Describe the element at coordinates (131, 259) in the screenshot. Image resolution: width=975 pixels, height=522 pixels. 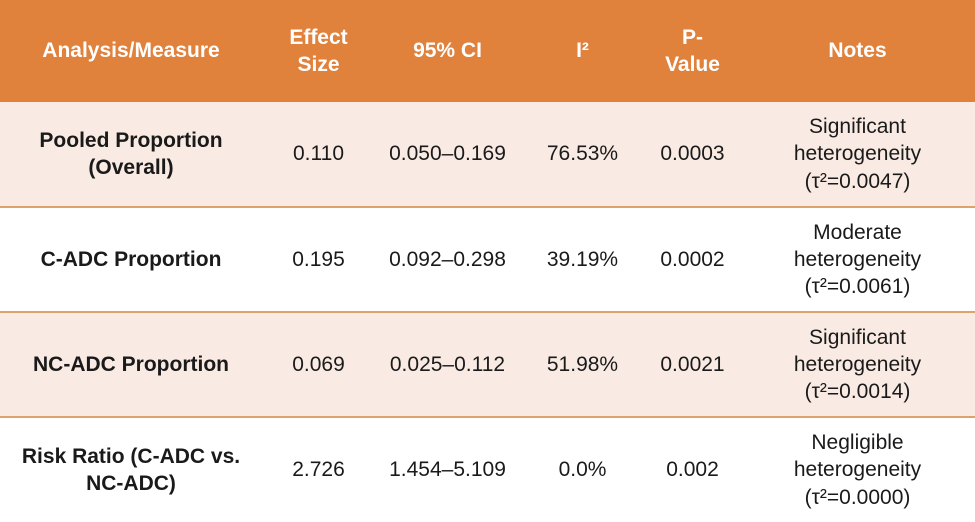
I see `cell-measure: C-ADC Proportion` at that location.